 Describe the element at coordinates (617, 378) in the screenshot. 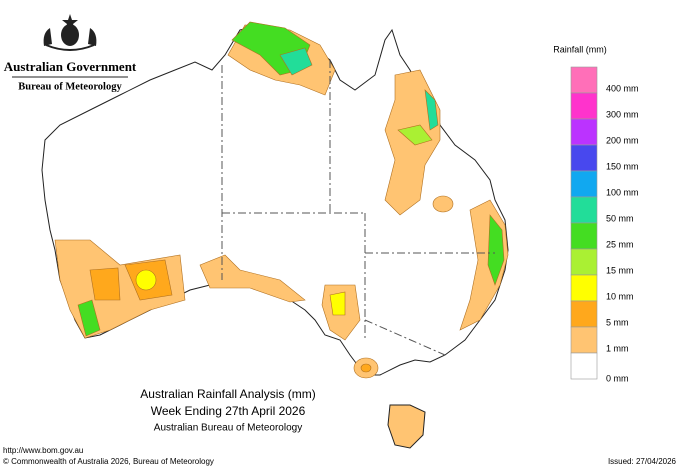

I see `legend-label: 0 mm` at that location.